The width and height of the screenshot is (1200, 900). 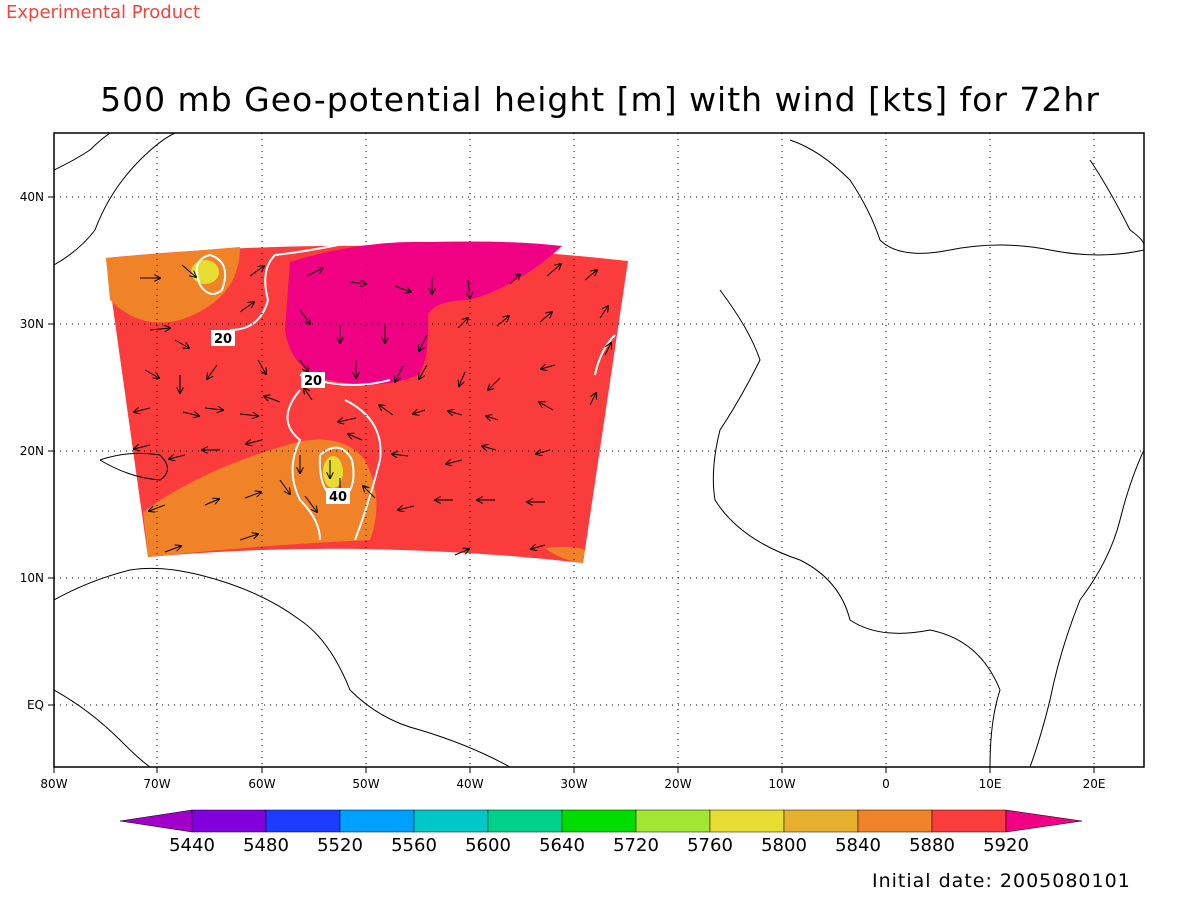 What do you see at coordinates (423, 313) in the screenshot?
I see `field-5920-region` at bounding box center [423, 313].